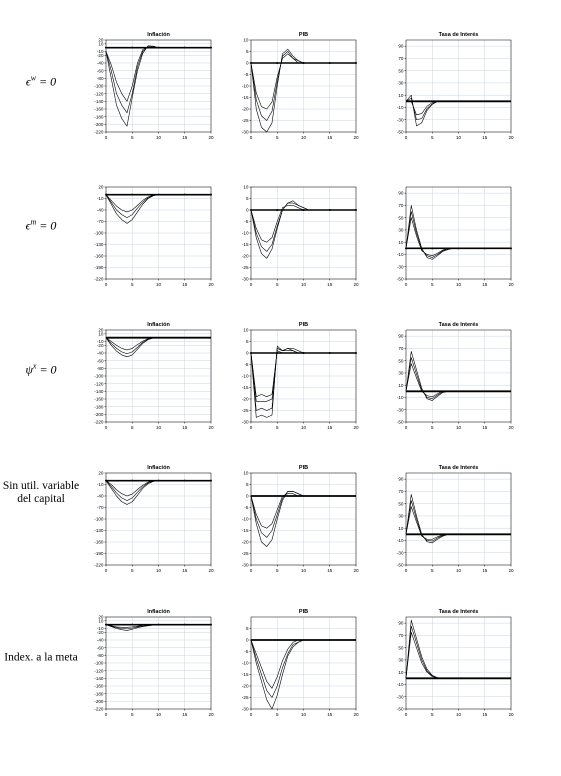 Image resolution: width=561 pixels, height=776 pixels. What do you see at coordinates (245, 530) in the screenshot?
I see `y-tick-label: -15` at bounding box center [245, 530].